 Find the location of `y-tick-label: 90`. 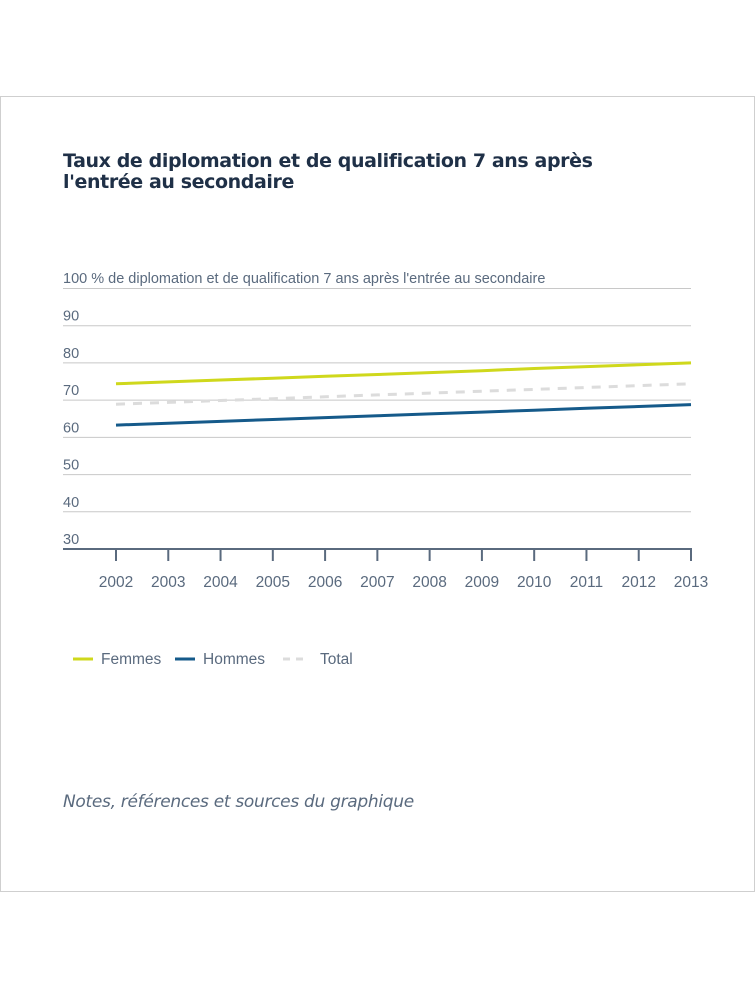

y-tick-label: 90 is located at coordinates (71, 317).